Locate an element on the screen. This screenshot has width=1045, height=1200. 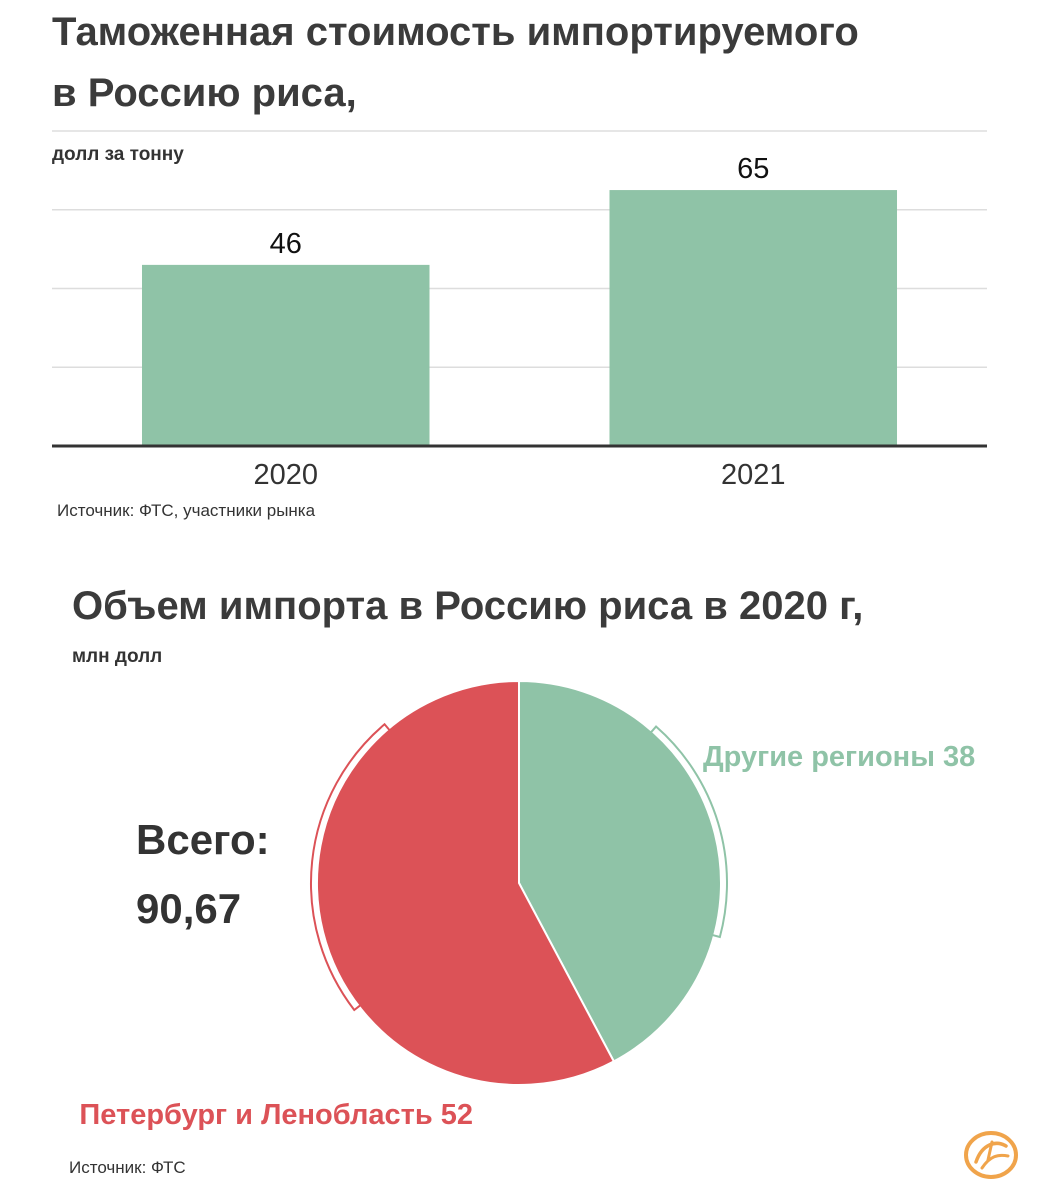
bar-chart-title-line2: в Россию риса, is located at coordinates (204, 93).